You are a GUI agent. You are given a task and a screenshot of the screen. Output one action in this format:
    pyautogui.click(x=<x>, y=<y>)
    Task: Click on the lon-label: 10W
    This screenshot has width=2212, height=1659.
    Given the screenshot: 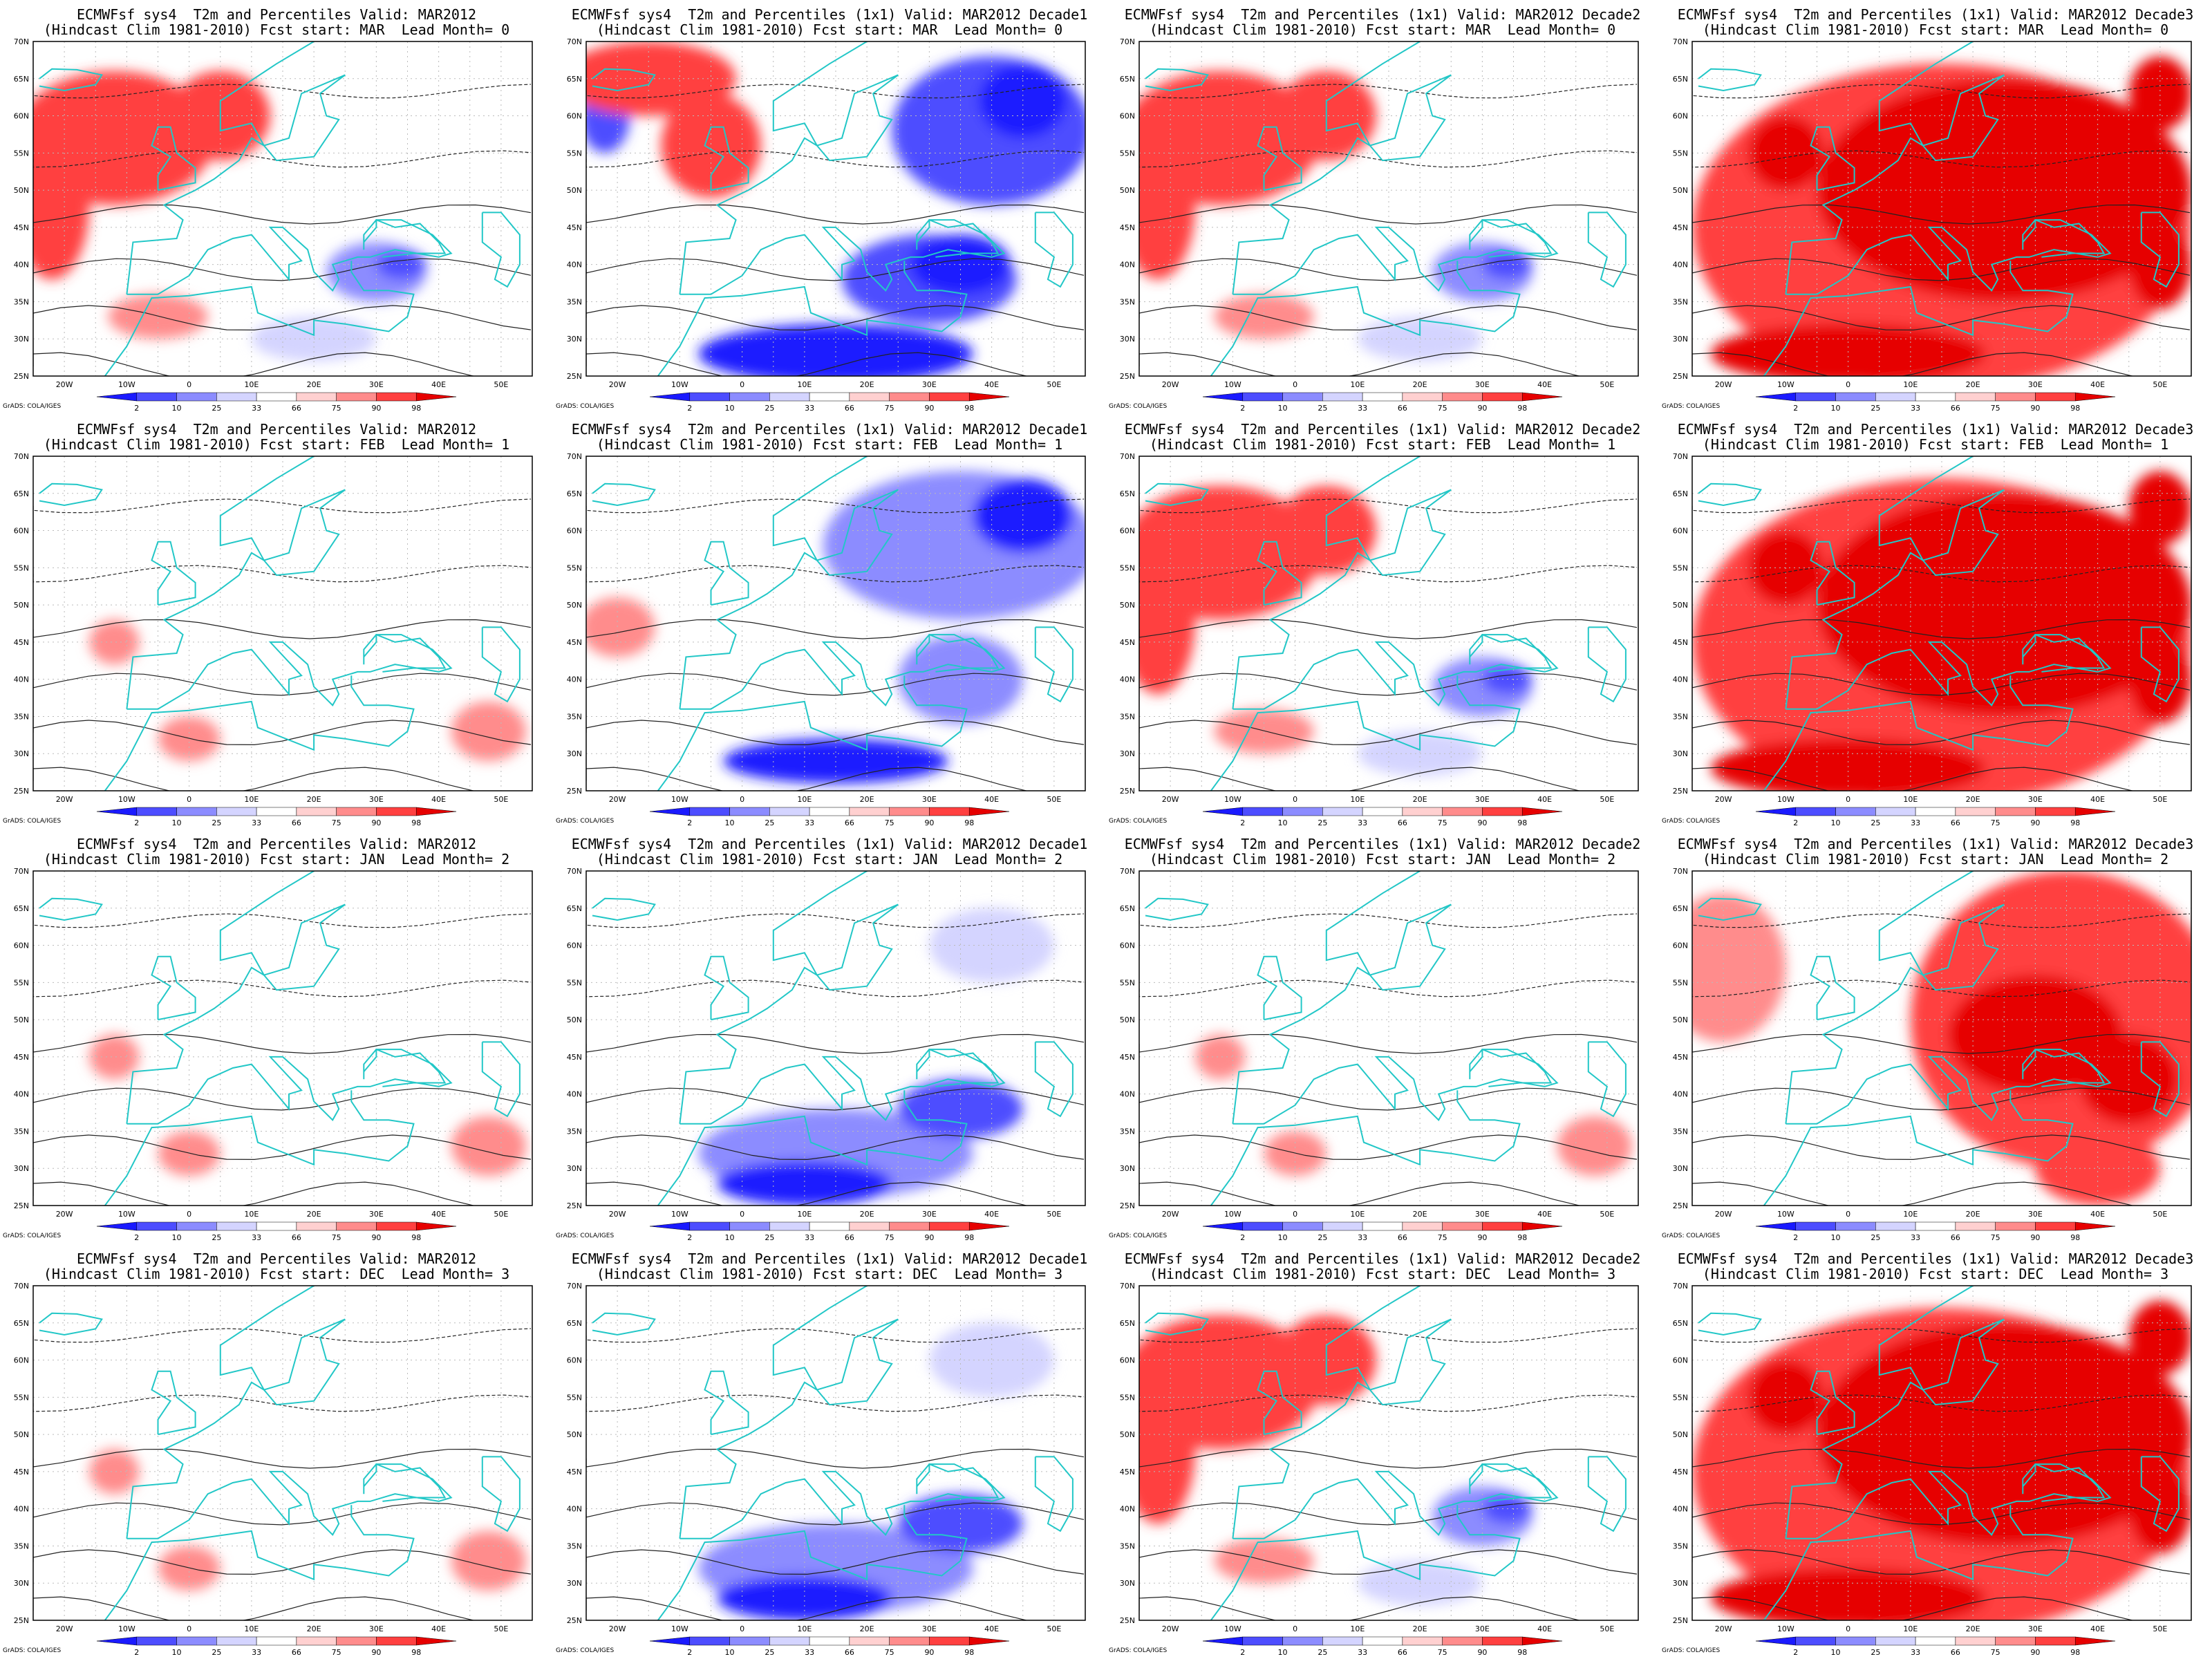 What is the action you would take?
    pyautogui.click(x=126, y=385)
    